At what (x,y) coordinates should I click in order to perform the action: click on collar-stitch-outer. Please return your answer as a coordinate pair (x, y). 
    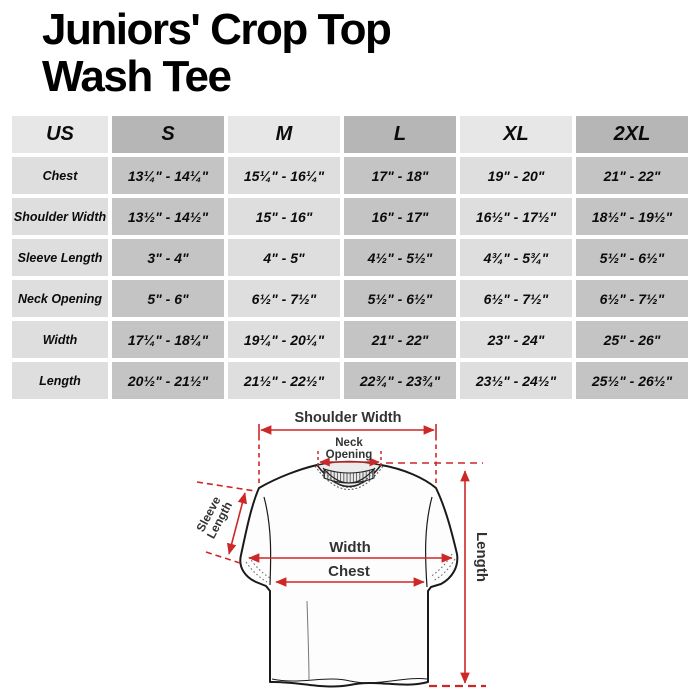
    Looking at the image, I should click on (349, 477).